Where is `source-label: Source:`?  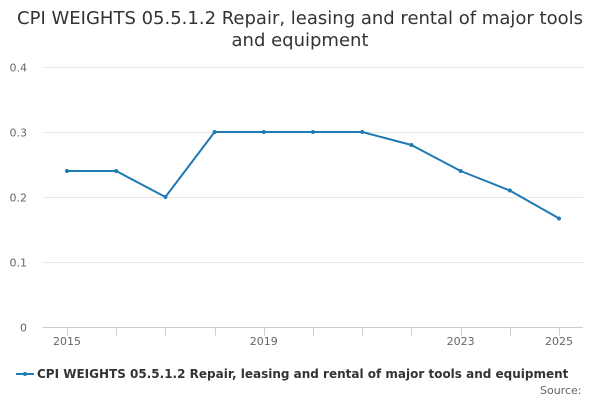
source-label: Source: is located at coordinates (561, 390).